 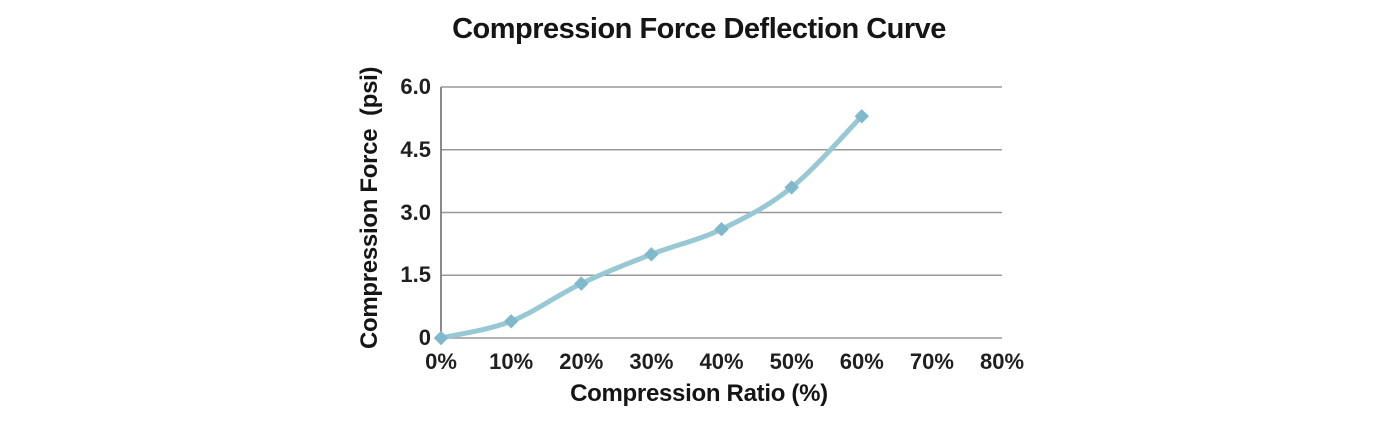 What do you see at coordinates (699, 29) in the screenshot?
I see `chart-title: Compression Force Deflection Curve` at bounding box center [699, 29].